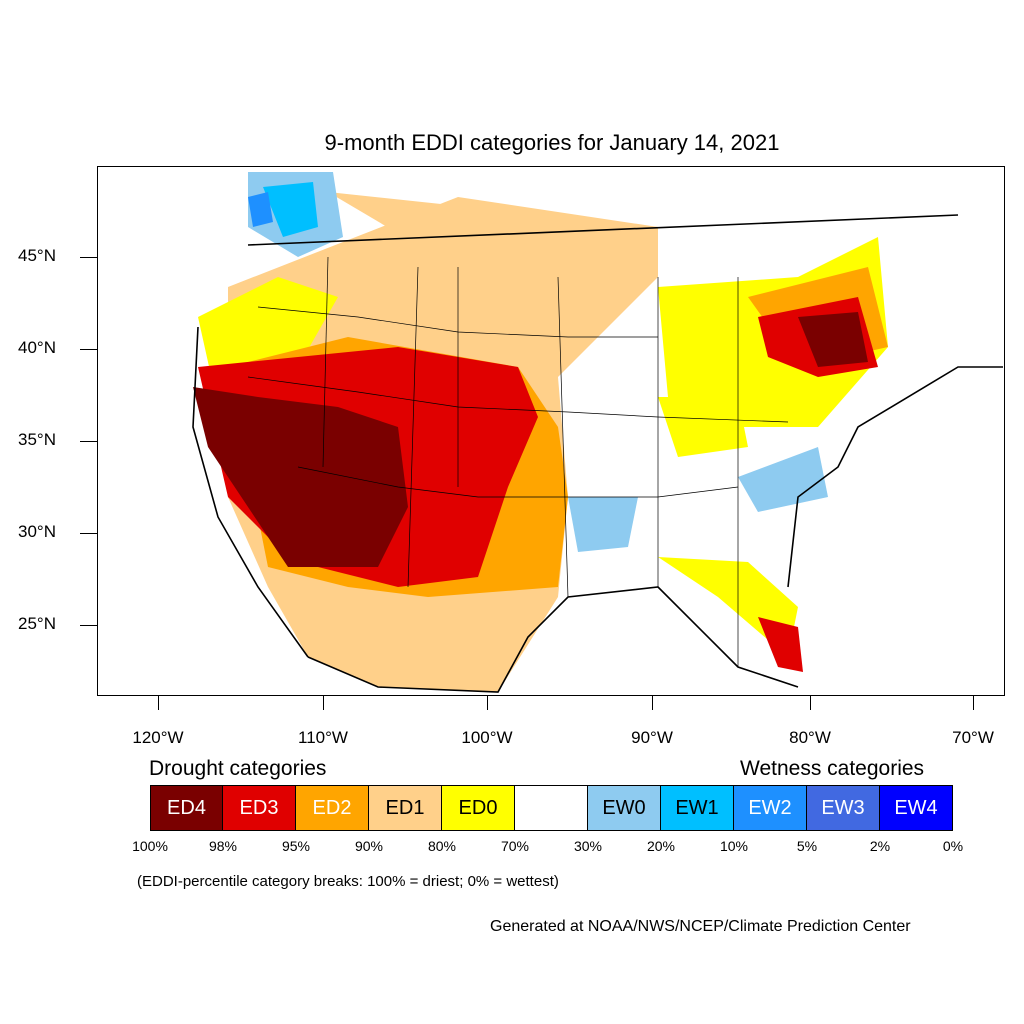 The width and height of the screenshot is (1024, 1024). I want to click on legend-box-ew0: EW0, so click(624, 808).